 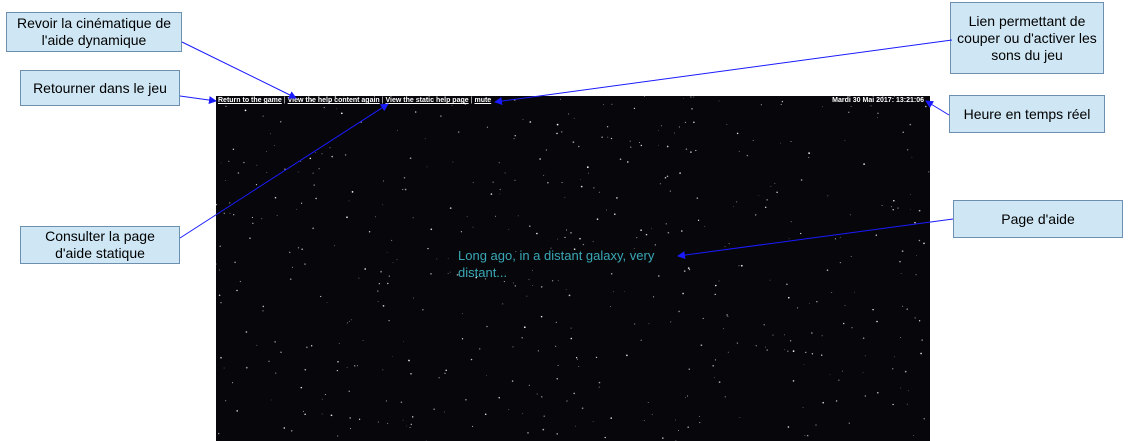 I want to click on static-help-link: View the static help page, so click(x=427, y=100).